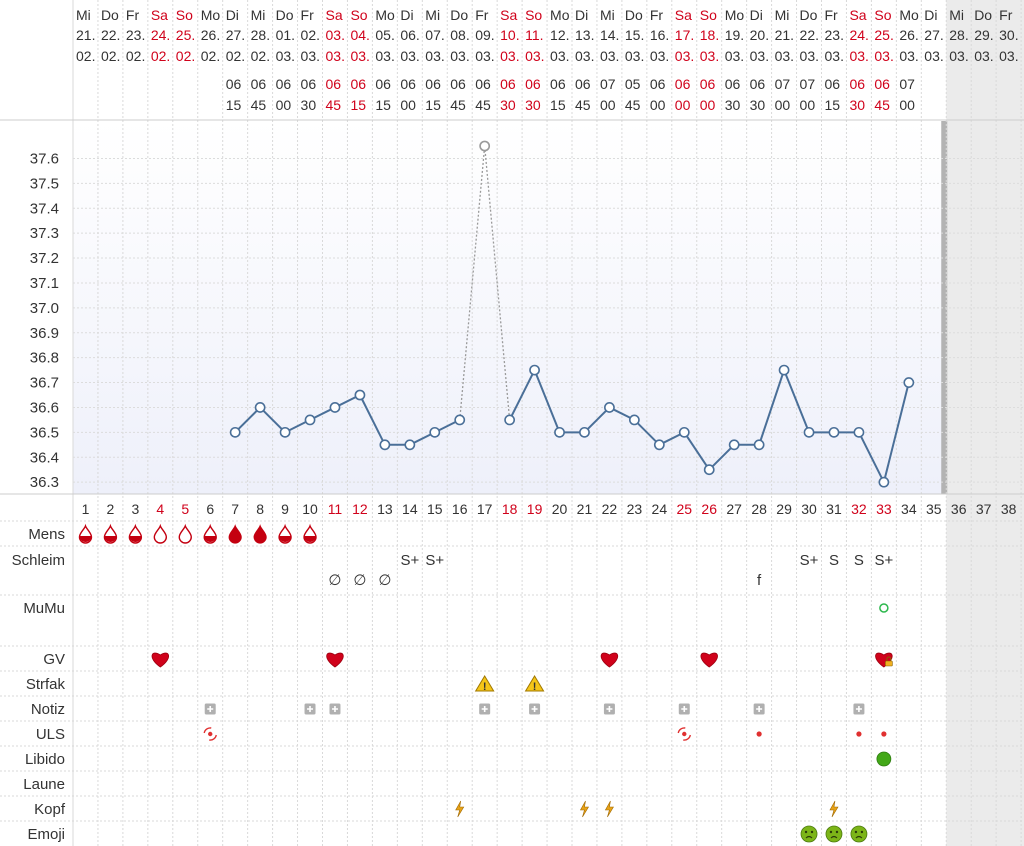  Describe the element at coordinates (759, 580) in the screenshot. I see `schleim-mark: f` at that location.